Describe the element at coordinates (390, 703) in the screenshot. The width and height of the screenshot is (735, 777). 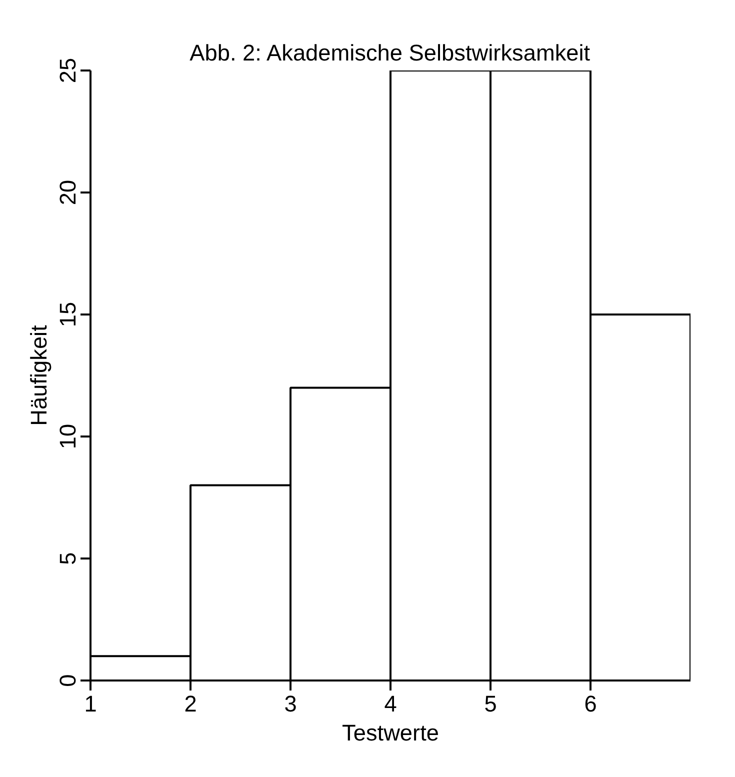
I see `x-tick-label: 4` at that location.